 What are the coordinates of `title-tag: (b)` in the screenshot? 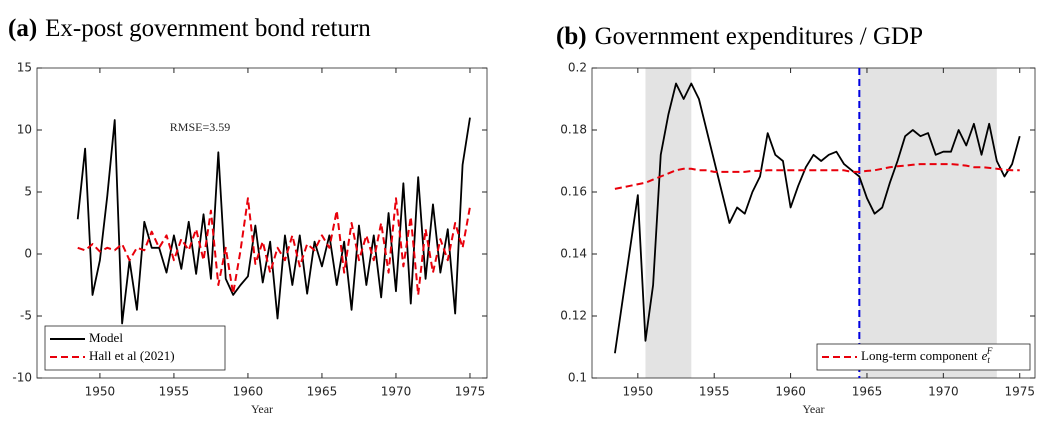 It's located at (571, 36).